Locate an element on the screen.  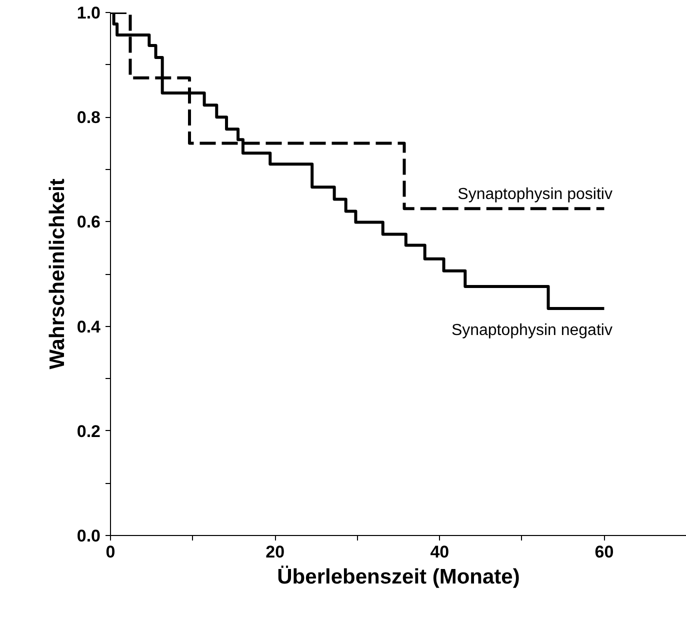
y-tick-label: 0.6 is located at coordinates (88, 222).